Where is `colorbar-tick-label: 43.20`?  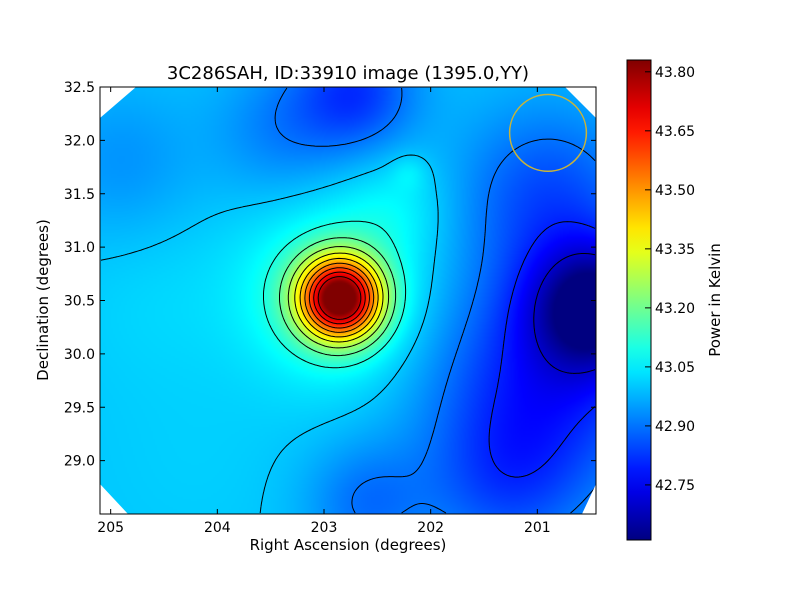
colorbar-tick-label: 43.20 is located at coordinates (675, 309).